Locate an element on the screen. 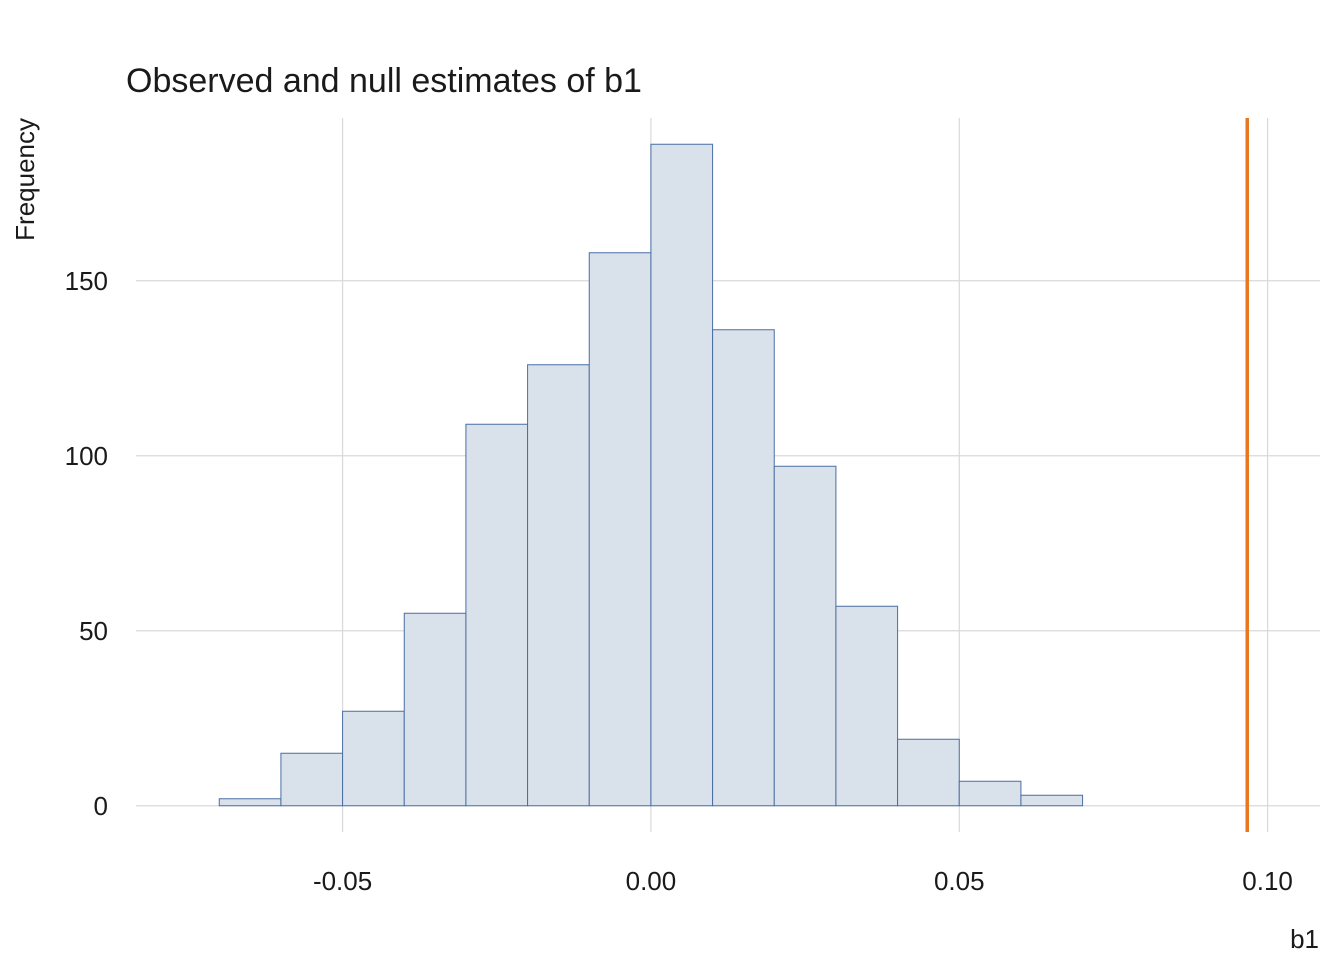  y-tick-label: 100 is located at coordinates (86, 456).